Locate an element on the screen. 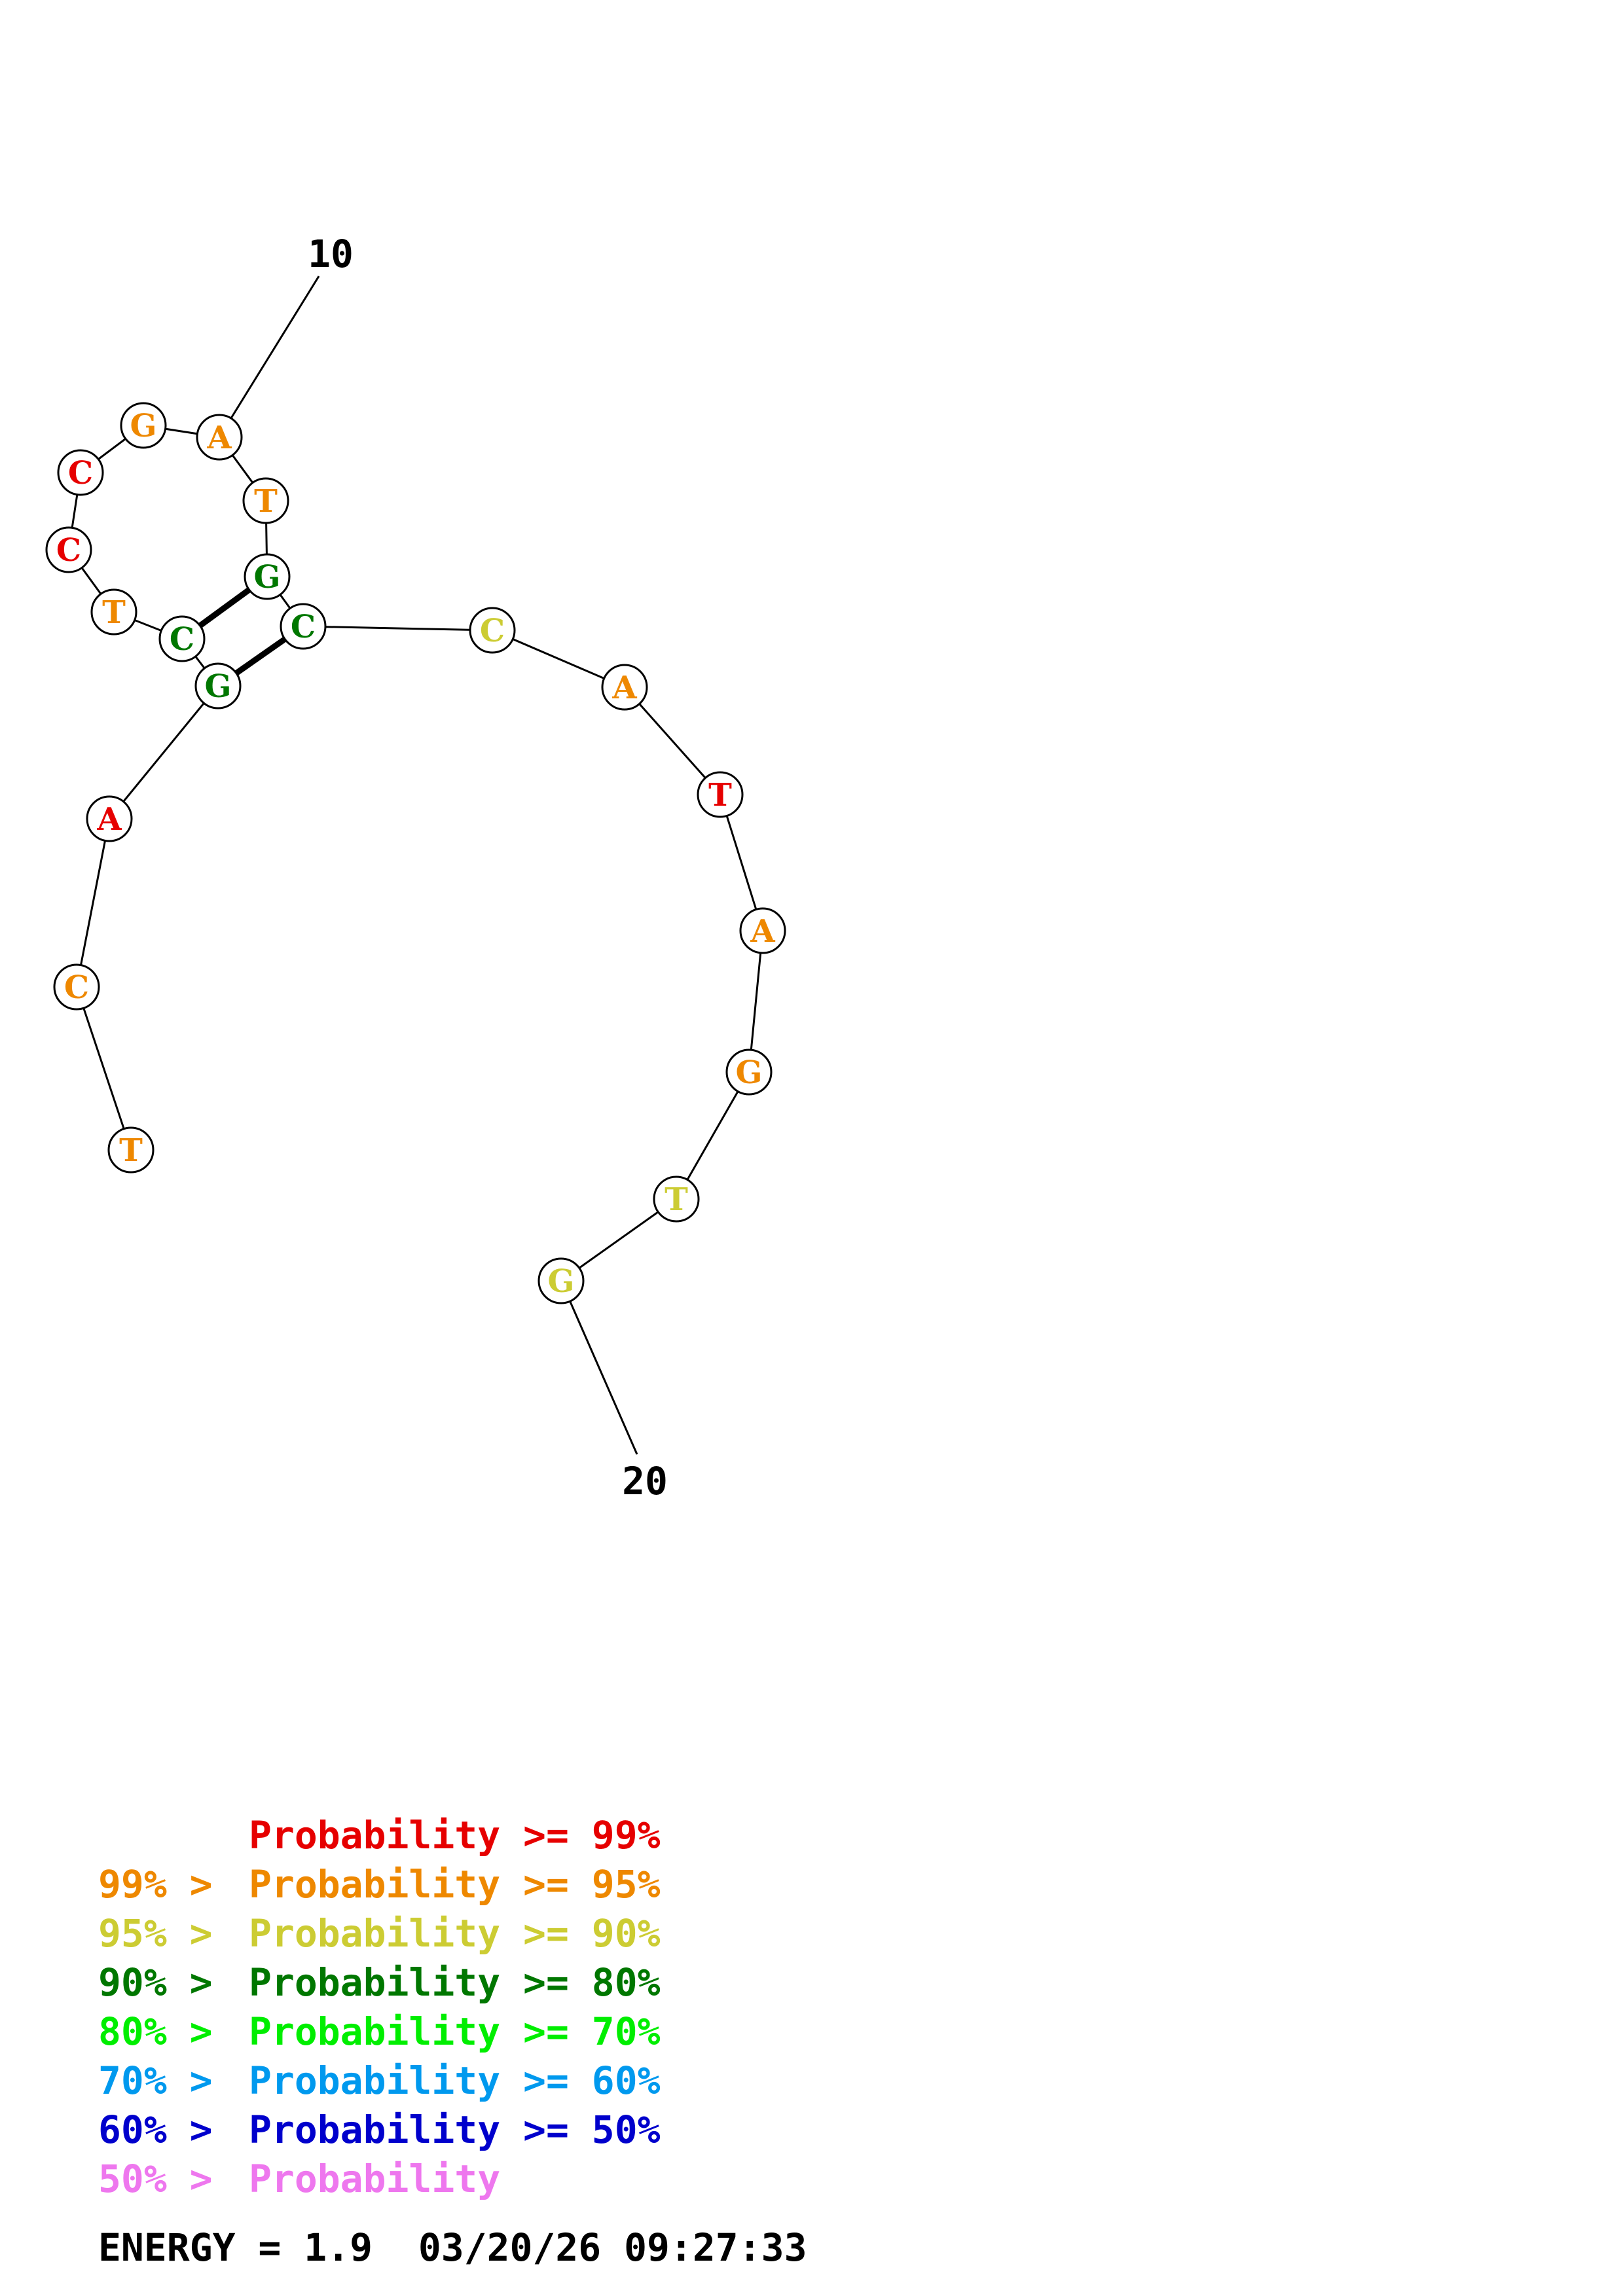 The width and height of the screenshot is (1623, 2296). legend-row: 99% > Probability >= 95% is located at coordinates (379, 1884).